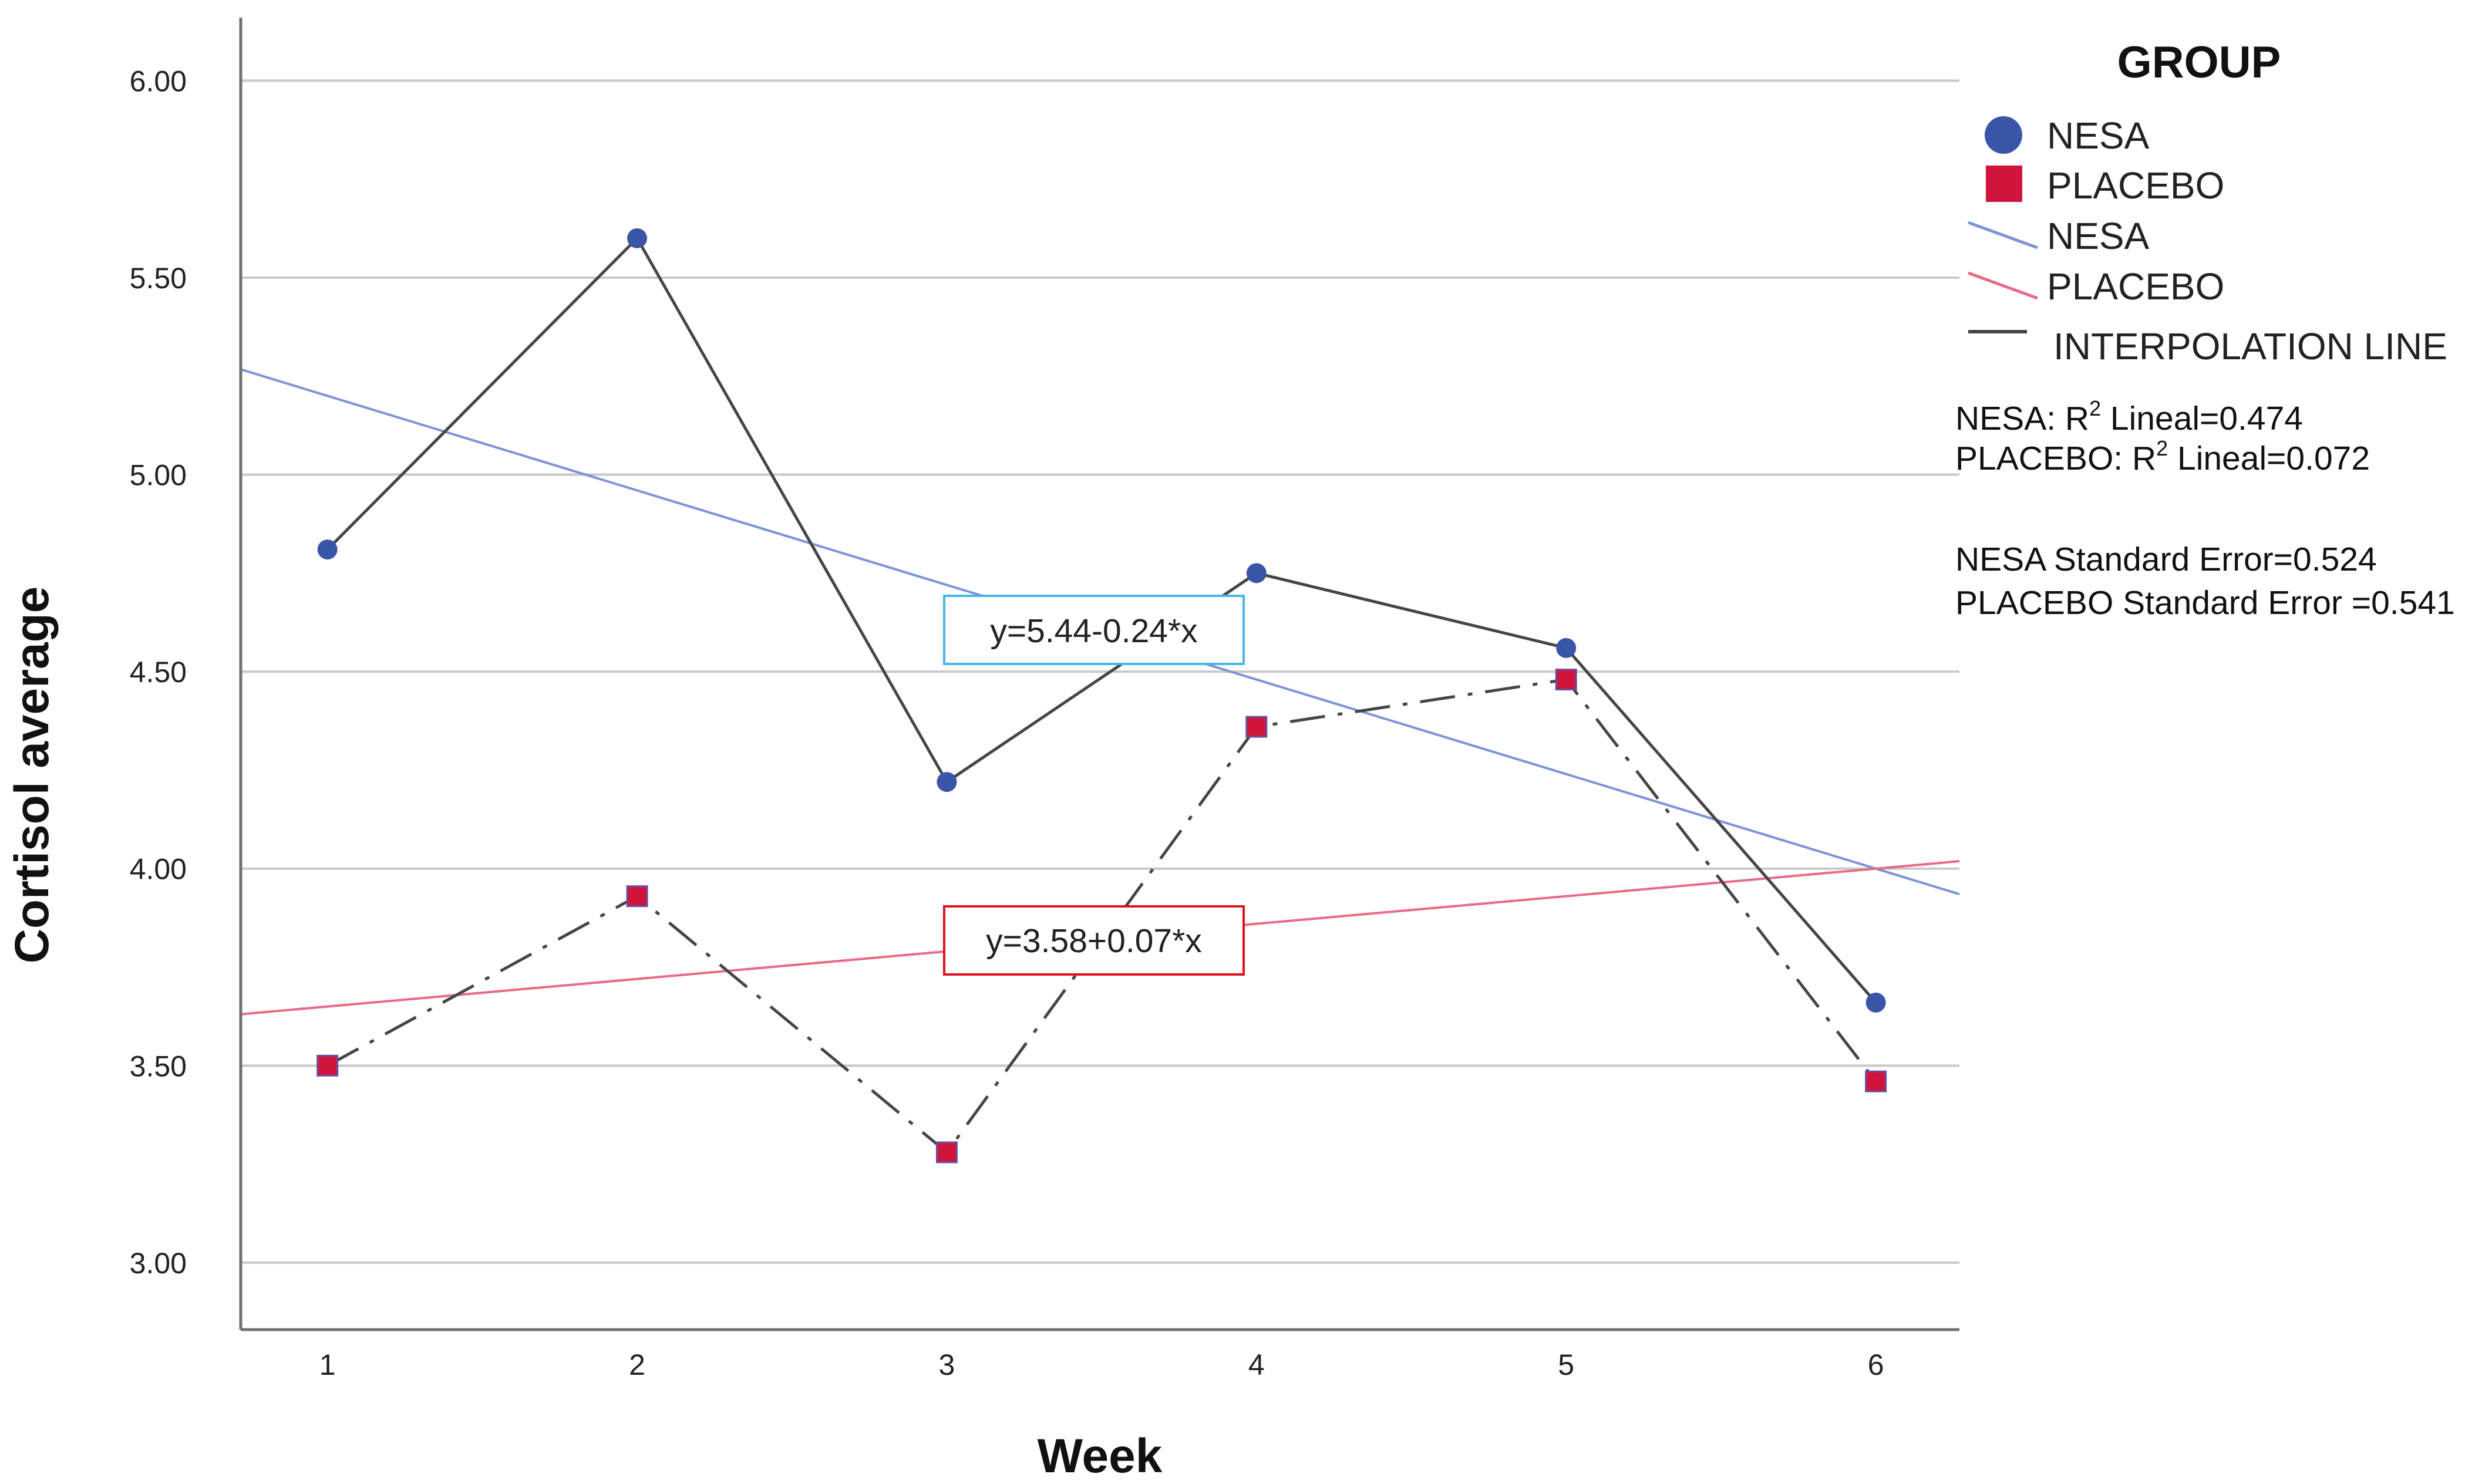 This screenshot has height=1484, width=2492. Describe the element at coordinates (1256, 1364) in the screenshot. I see `x-tick-label-4: 4` at that location.